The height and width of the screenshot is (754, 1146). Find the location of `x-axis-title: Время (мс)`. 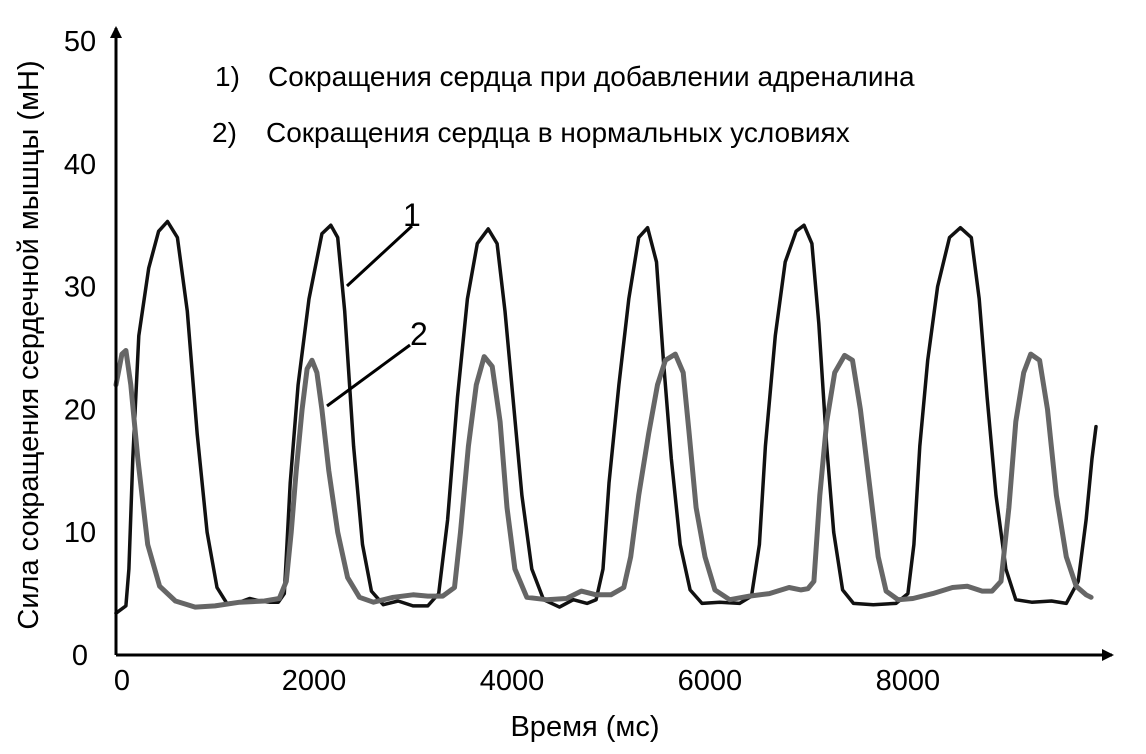

x-axis-title: Время (мс) is located at coordinates (584, 727).